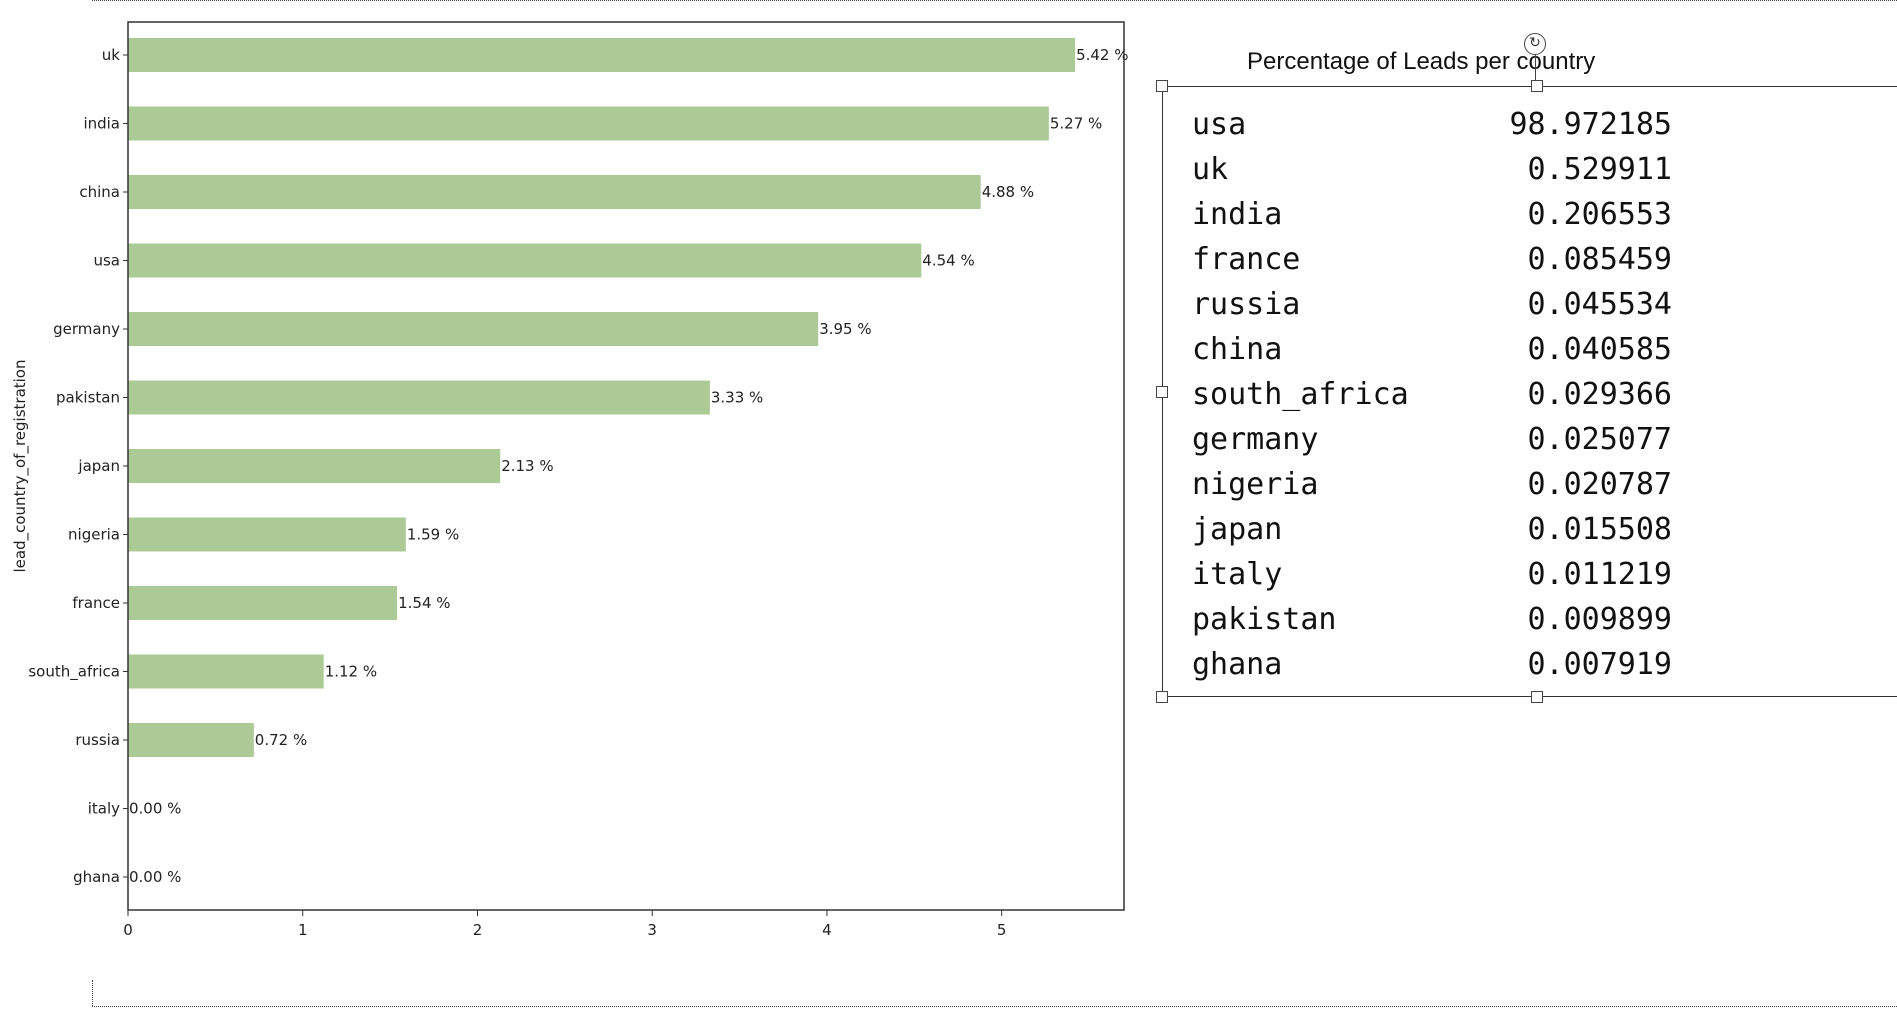 This screenshot has height=1010, width=1897. I want to click on row-country-name: ghana, so click(1237, 664).